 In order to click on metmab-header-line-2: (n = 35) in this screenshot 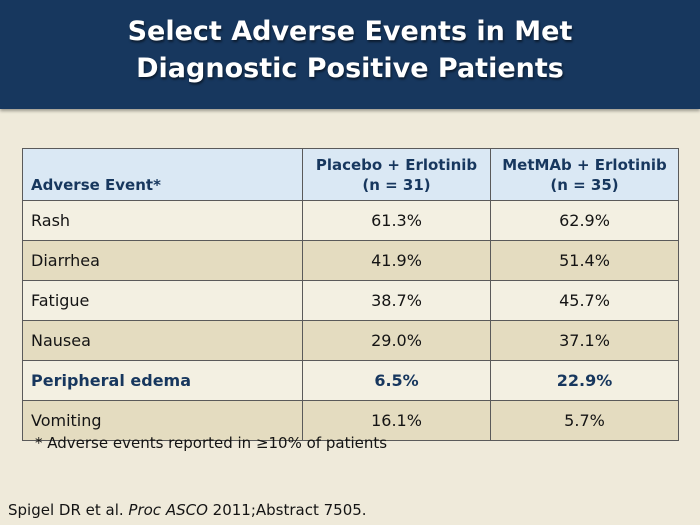, I will do `click(584, 184)`.